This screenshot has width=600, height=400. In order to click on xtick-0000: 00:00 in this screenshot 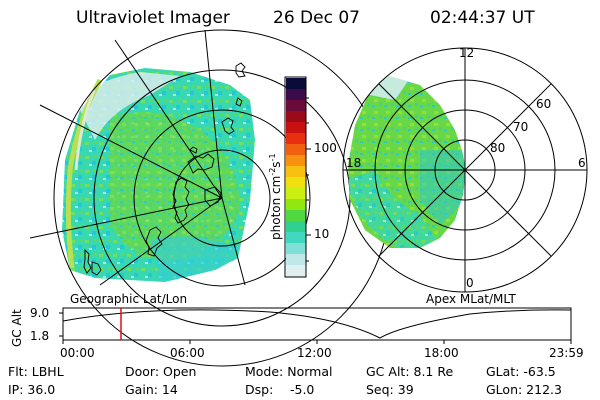, I will do `click(77, 353)`.